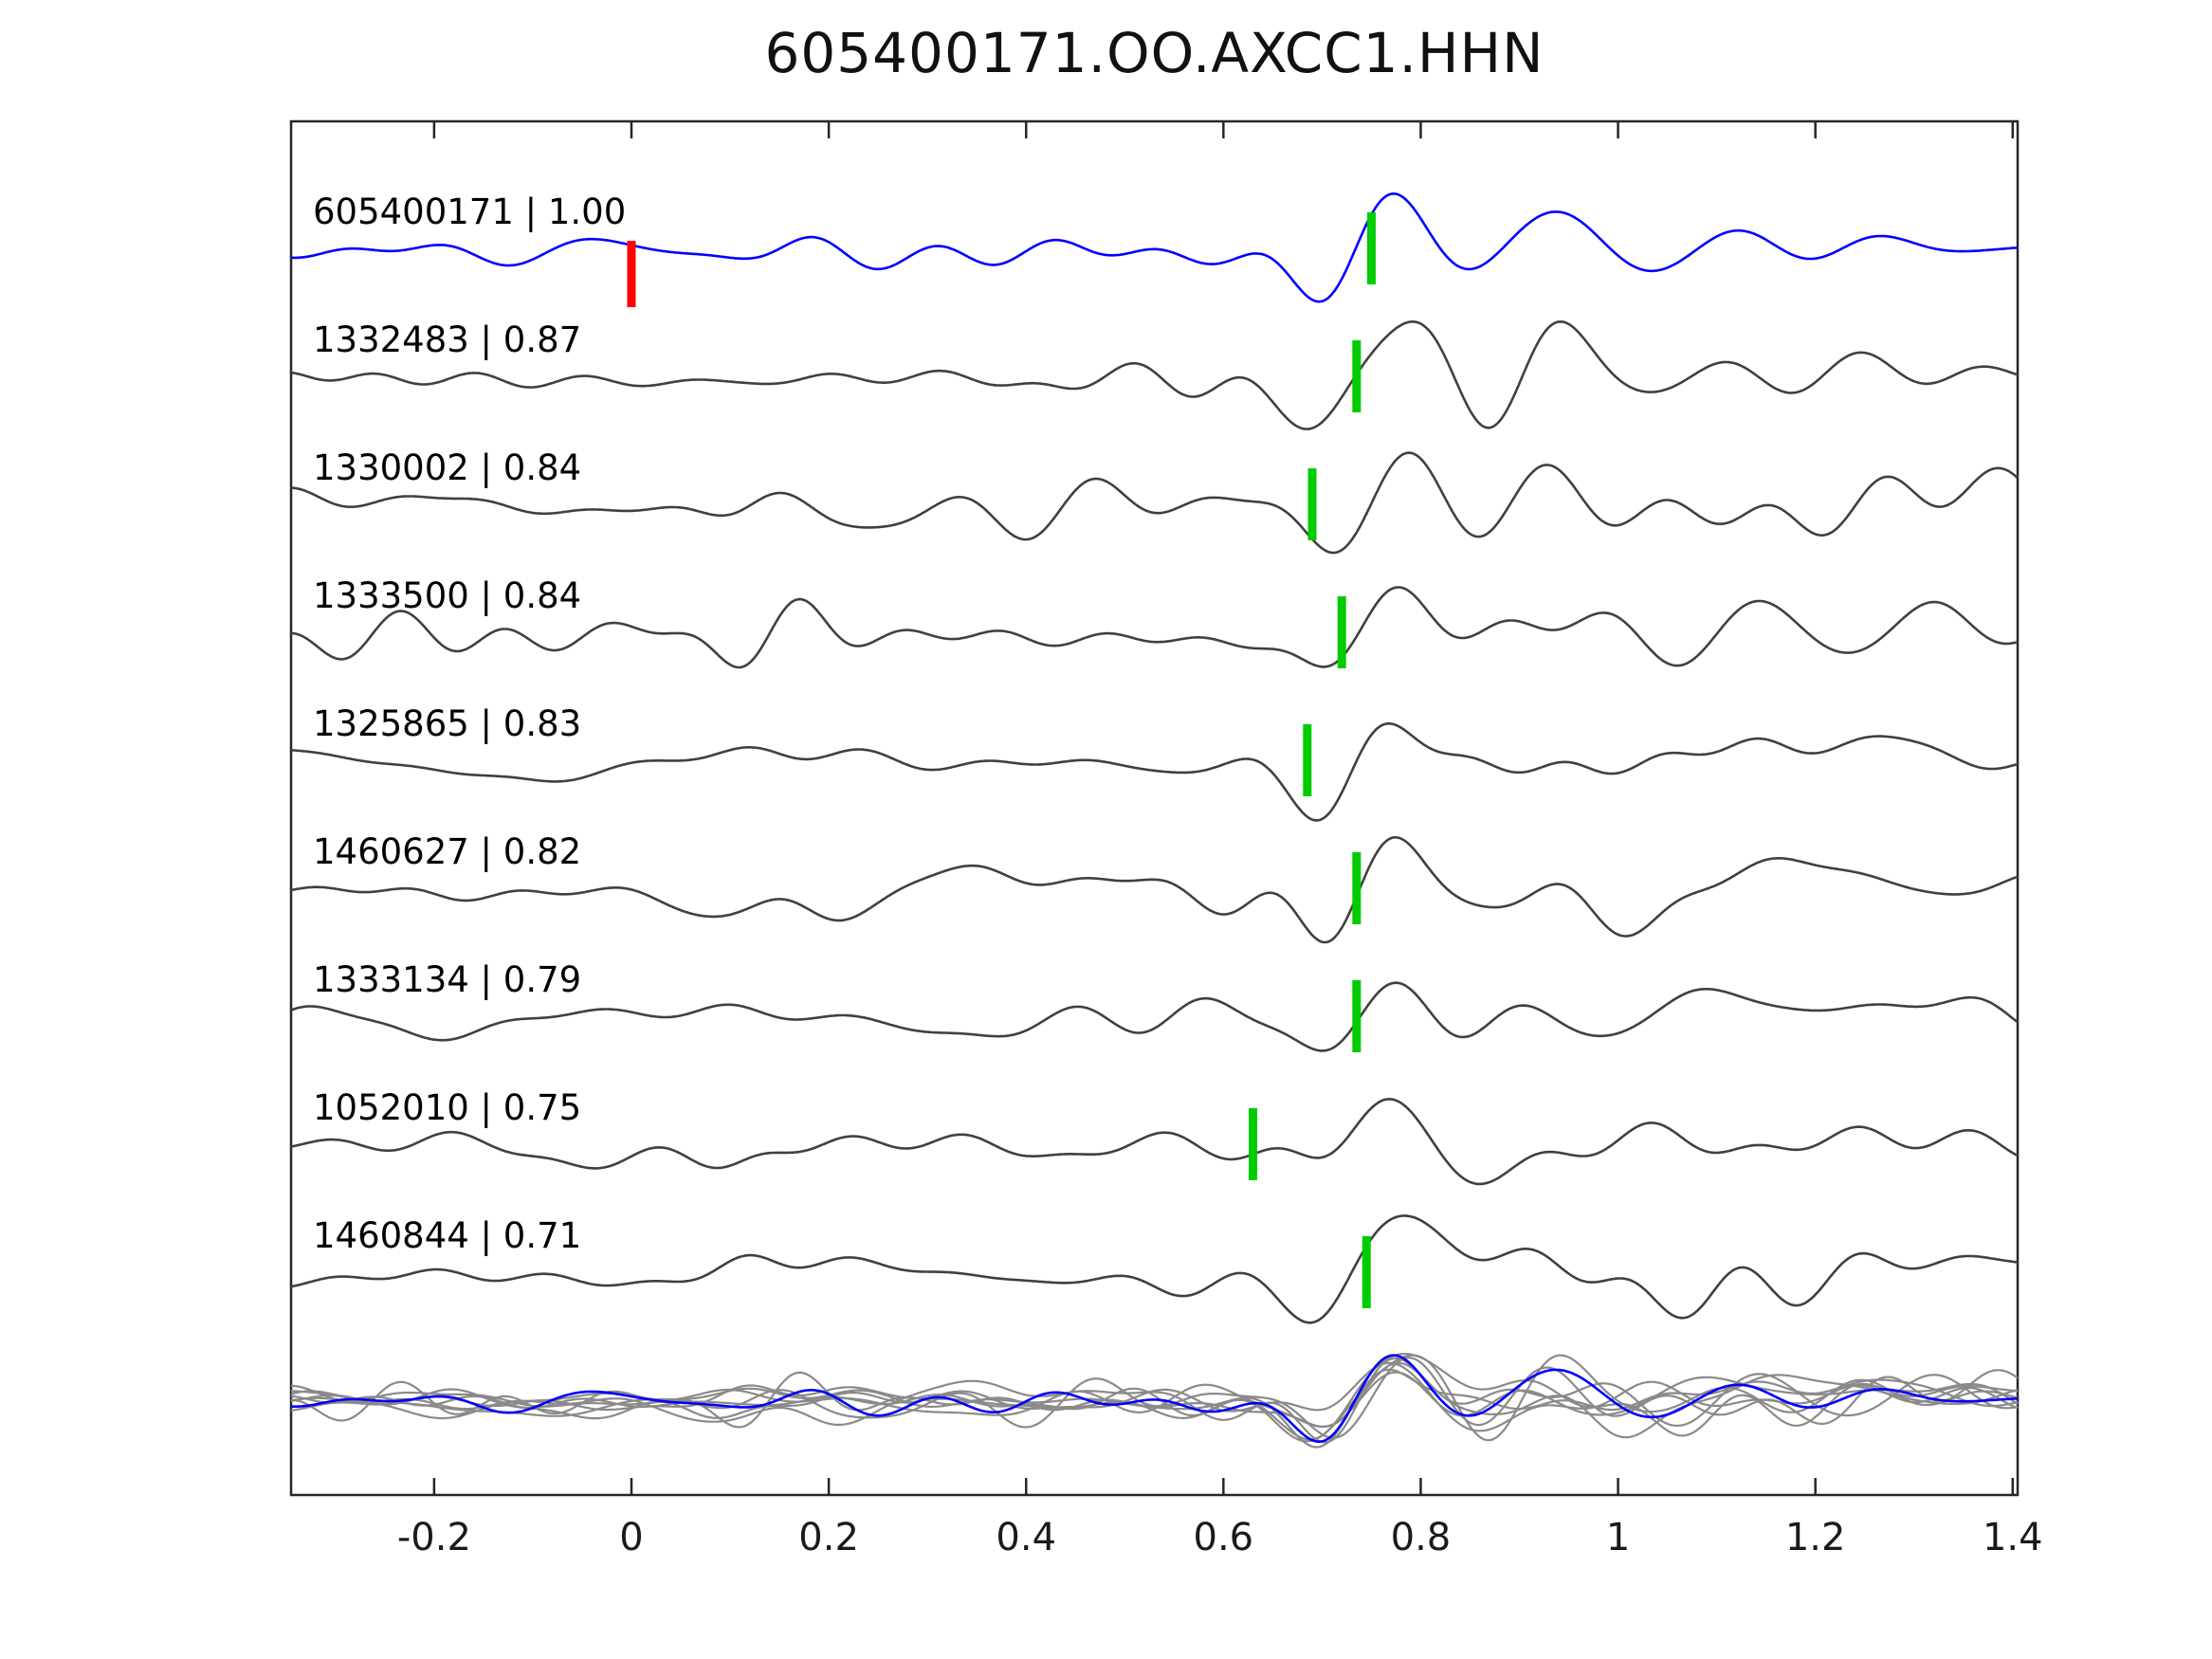 The image size is (2212, 1659). Describe the element at coordinates (2013, 1537) in the screenshot. I see `x-tick-label: 1.4` at that location.